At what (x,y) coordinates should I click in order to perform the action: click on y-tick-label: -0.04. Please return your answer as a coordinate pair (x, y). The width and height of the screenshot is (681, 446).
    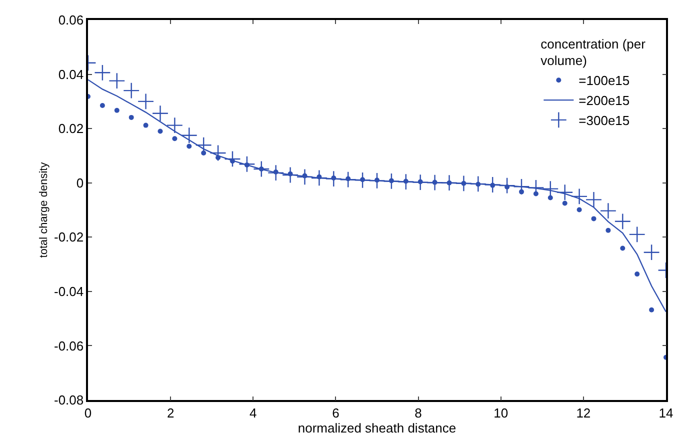
    Looking at the image, I should click on (69, 291).